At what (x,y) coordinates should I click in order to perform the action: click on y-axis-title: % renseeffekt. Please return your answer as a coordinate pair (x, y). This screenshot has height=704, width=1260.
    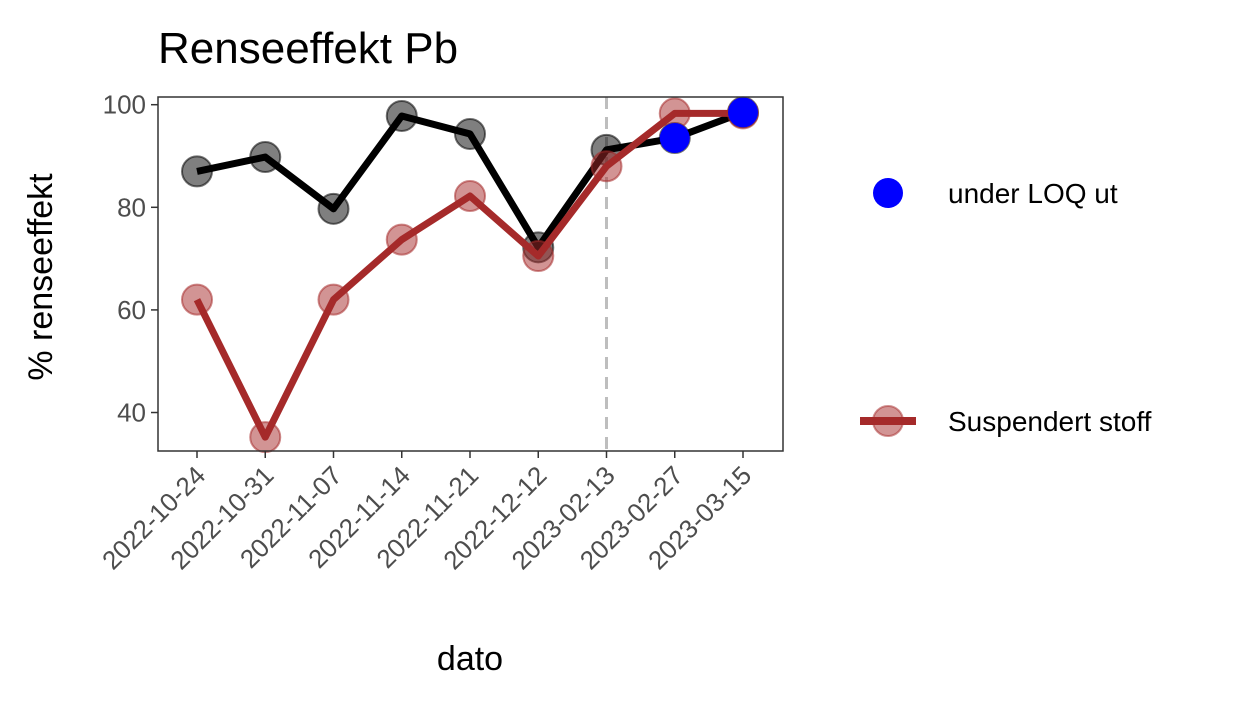
    Looking at the image, I should click on (41, 277).